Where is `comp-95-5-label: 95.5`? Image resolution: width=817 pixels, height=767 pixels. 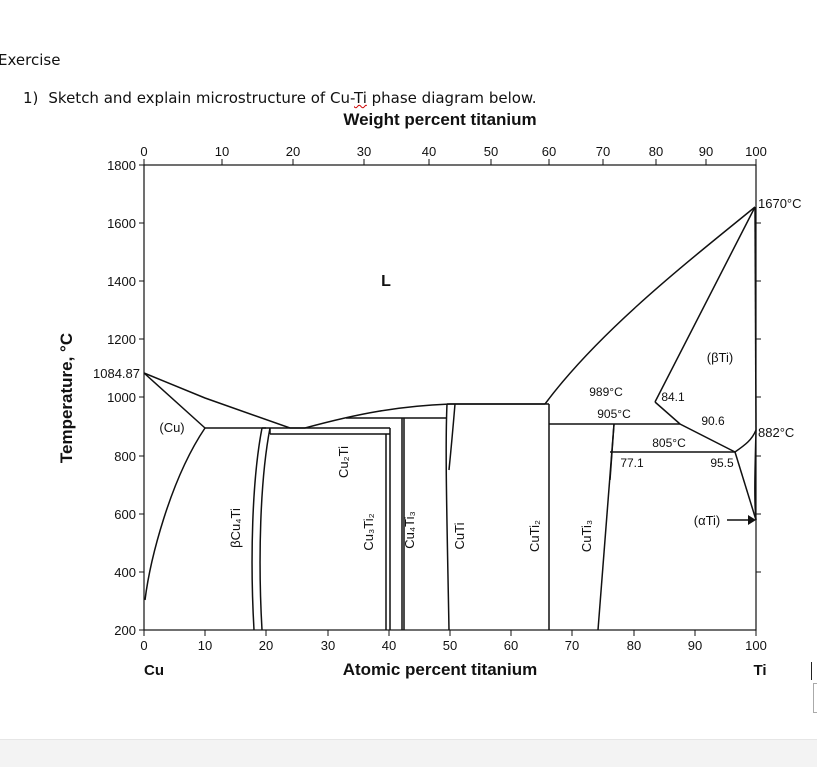
comp-95-5-label: 95.5 is located at coordinates (722, 463).